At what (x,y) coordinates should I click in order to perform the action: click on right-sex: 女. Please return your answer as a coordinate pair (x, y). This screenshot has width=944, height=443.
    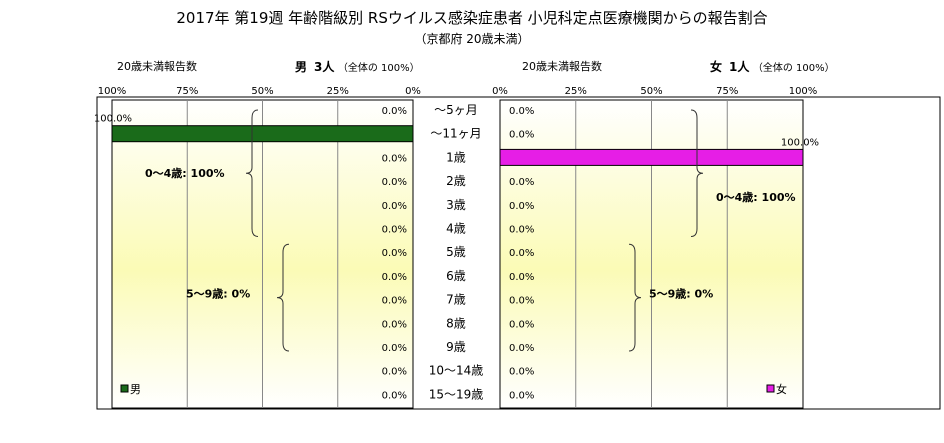
    Looking at the image, I should click on (716, 67).